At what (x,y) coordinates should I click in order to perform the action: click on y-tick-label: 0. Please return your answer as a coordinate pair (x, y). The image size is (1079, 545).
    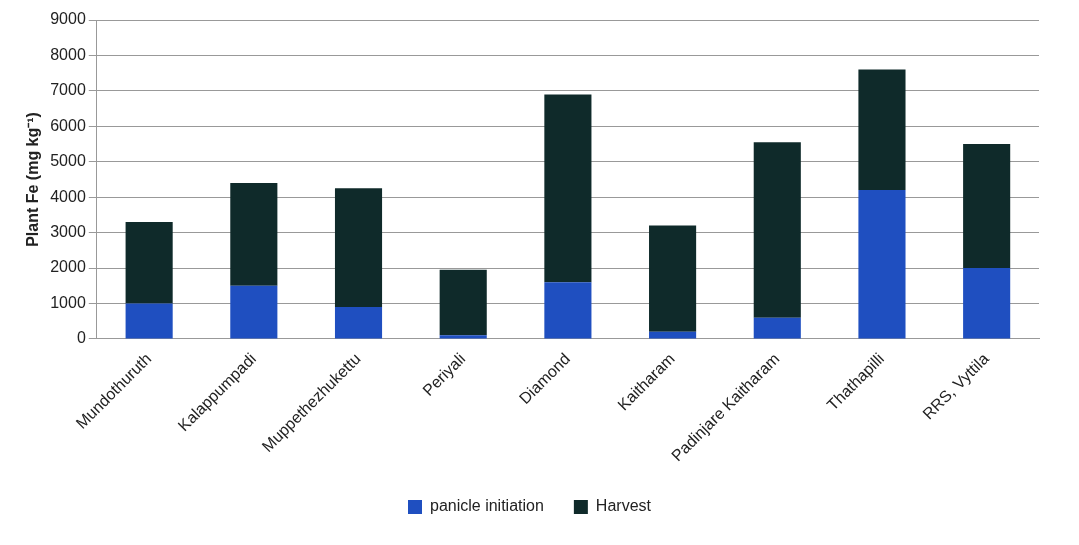
    Looking at the image, I should click on (81, 338).